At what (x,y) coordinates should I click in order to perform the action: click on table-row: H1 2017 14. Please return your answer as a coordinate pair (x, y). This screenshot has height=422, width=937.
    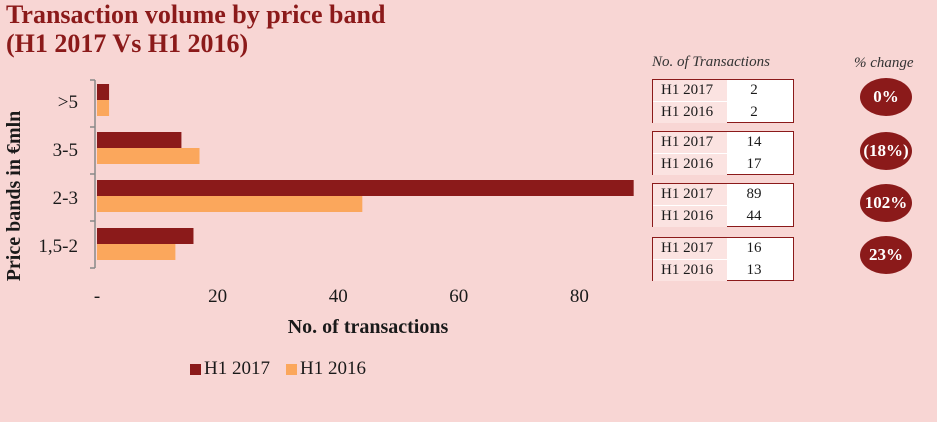
    Looking at the image, I should click on (723, 142).